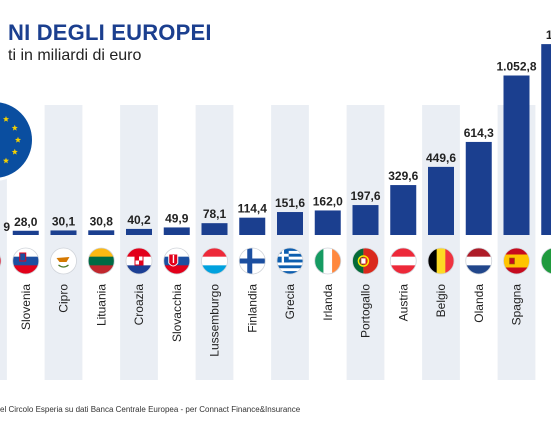 Image resolution: width=551 pixels, height=431 pixels. What do you see at coordinates (441, 200) in the screenshot?
I see `bar-belgio` at bounding box center [441, 200].